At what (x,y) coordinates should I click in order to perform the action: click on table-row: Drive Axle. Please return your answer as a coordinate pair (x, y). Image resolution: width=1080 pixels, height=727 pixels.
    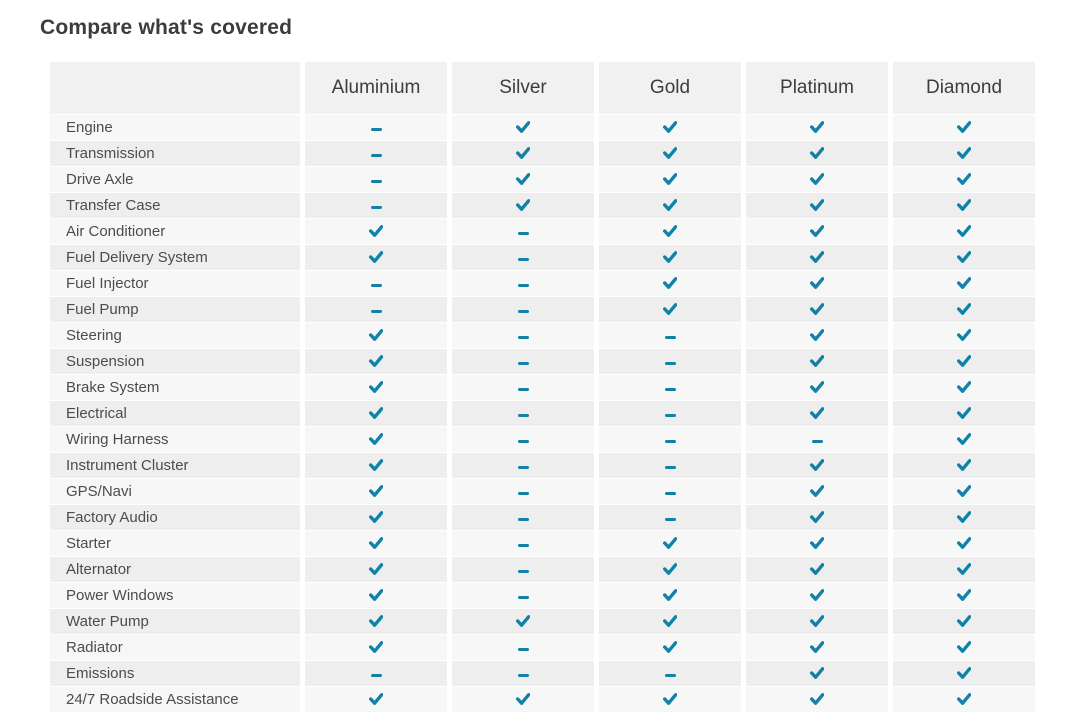
    Looking at the image, I should click on (542, 179).